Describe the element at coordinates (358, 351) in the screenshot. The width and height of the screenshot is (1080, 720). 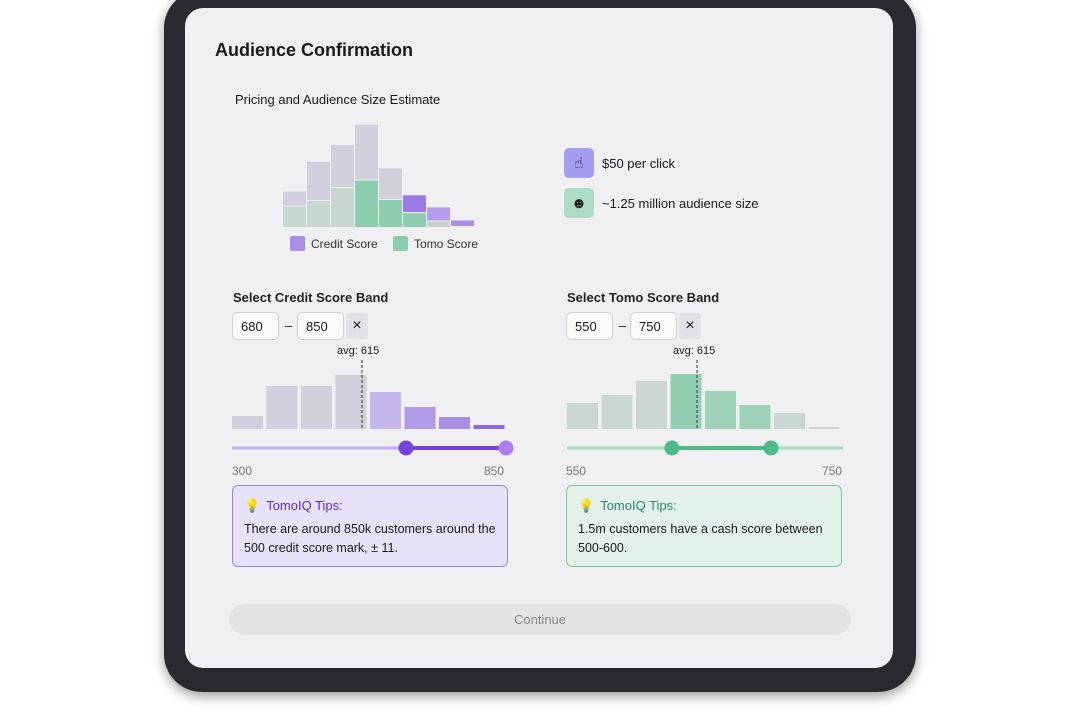
I see `credit-avg-label: avg: 615` at that location.